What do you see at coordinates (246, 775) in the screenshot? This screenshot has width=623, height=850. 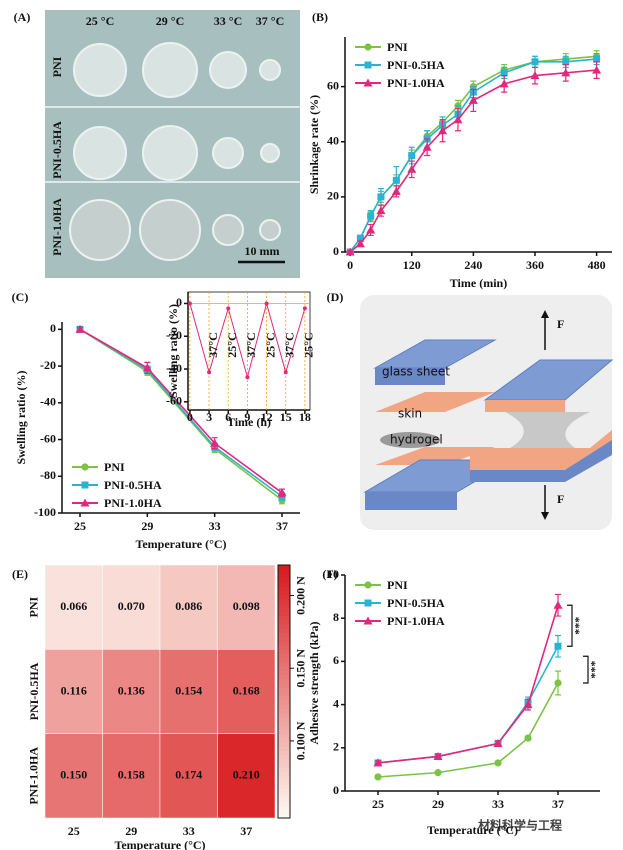 I see `cell-label: 0.210` at bounding box center [246, 775].